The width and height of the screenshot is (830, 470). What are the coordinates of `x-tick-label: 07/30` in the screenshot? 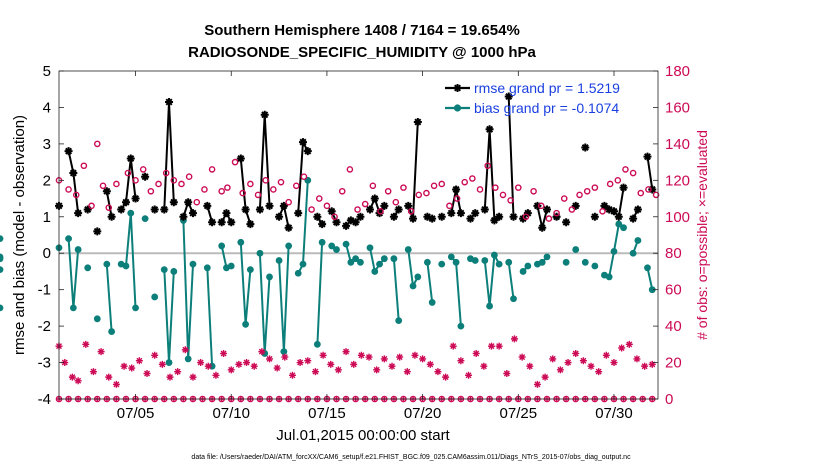 It's located at (614, 413).